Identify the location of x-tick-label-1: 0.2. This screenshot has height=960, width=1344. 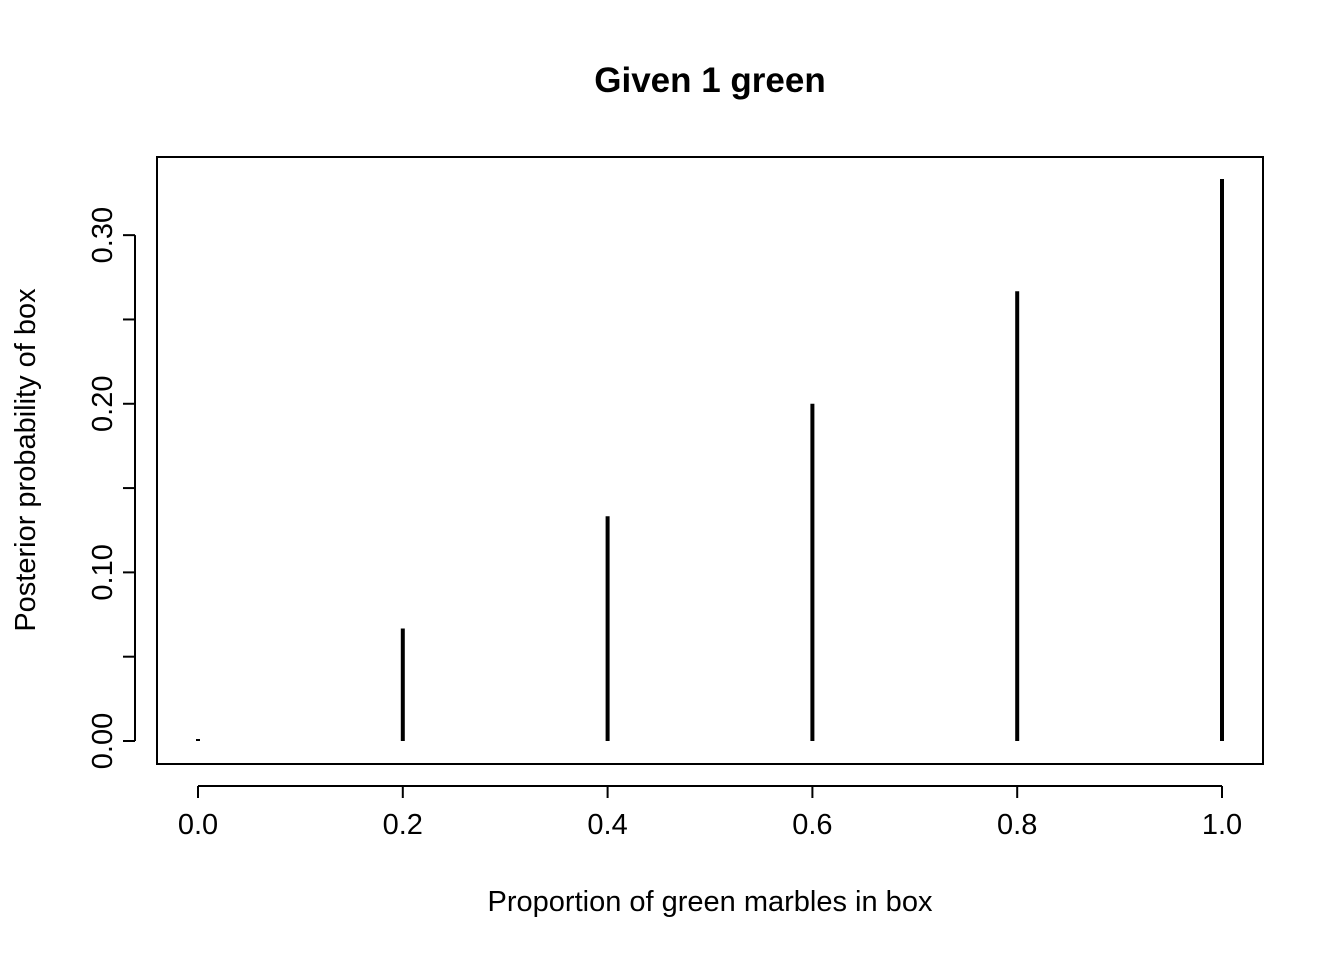
(403, 825).